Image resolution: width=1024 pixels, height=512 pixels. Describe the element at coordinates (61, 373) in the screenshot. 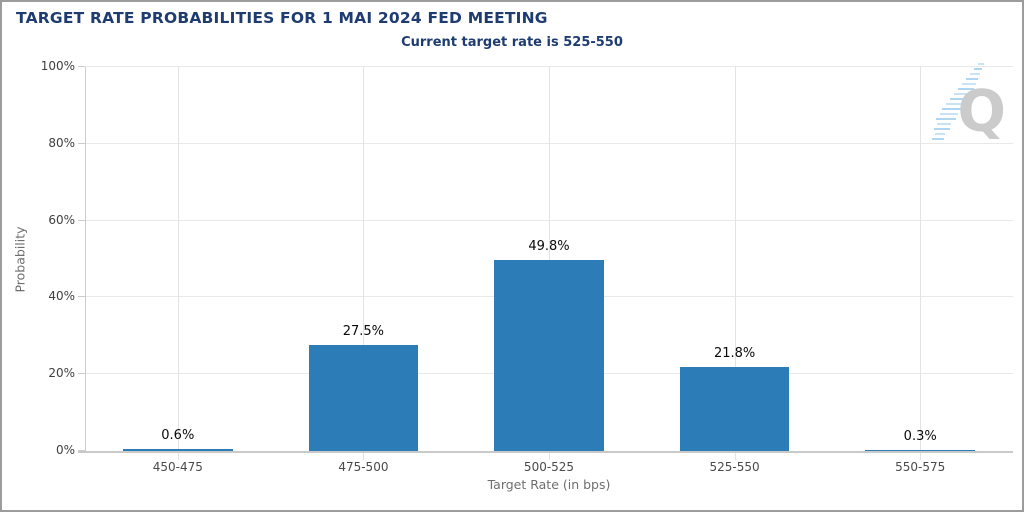

I see `y-tick-label: 20%` at that location.